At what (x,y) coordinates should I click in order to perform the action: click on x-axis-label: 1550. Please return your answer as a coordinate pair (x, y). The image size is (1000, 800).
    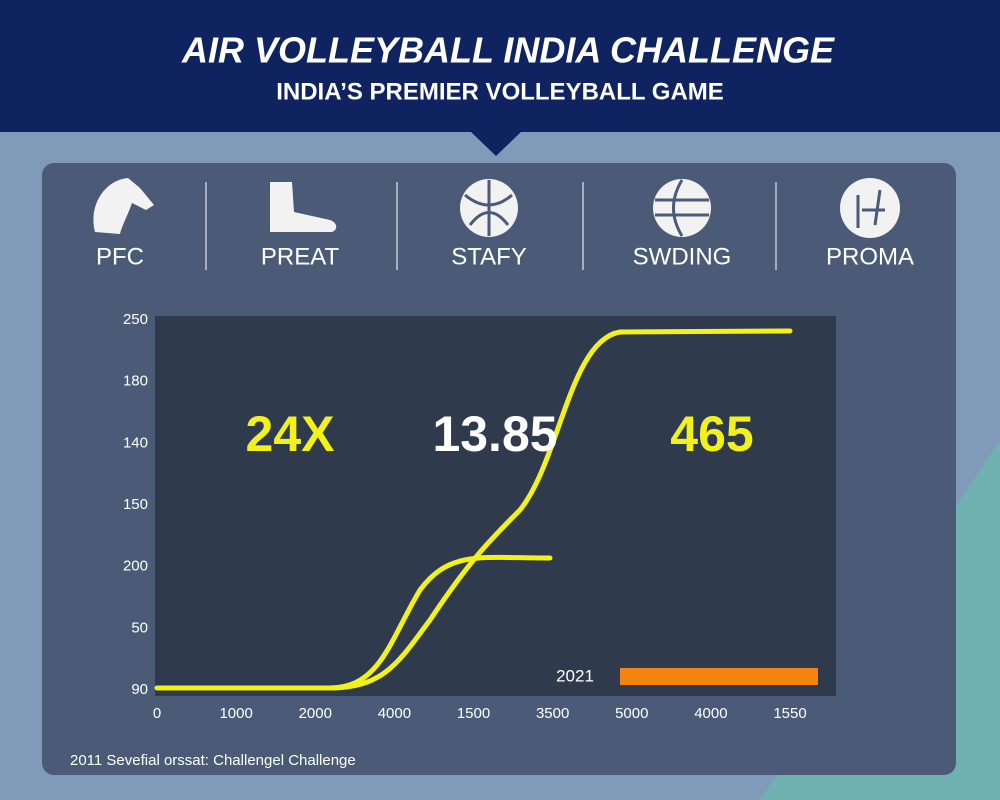
    Looking at the image, I should click on (789, 713).